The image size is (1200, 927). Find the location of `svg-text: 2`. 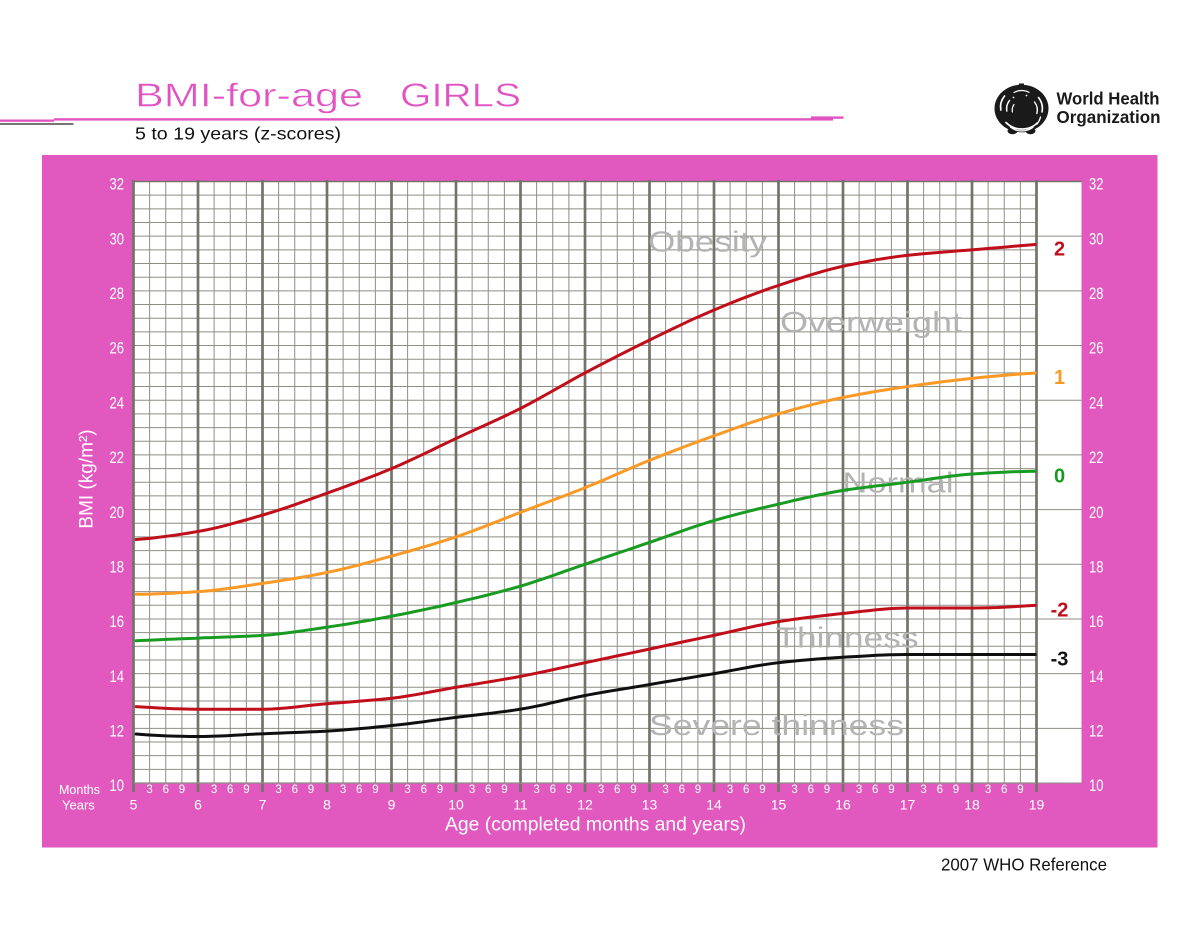

svg-text: 2 is located at coordinates (1059, 250).